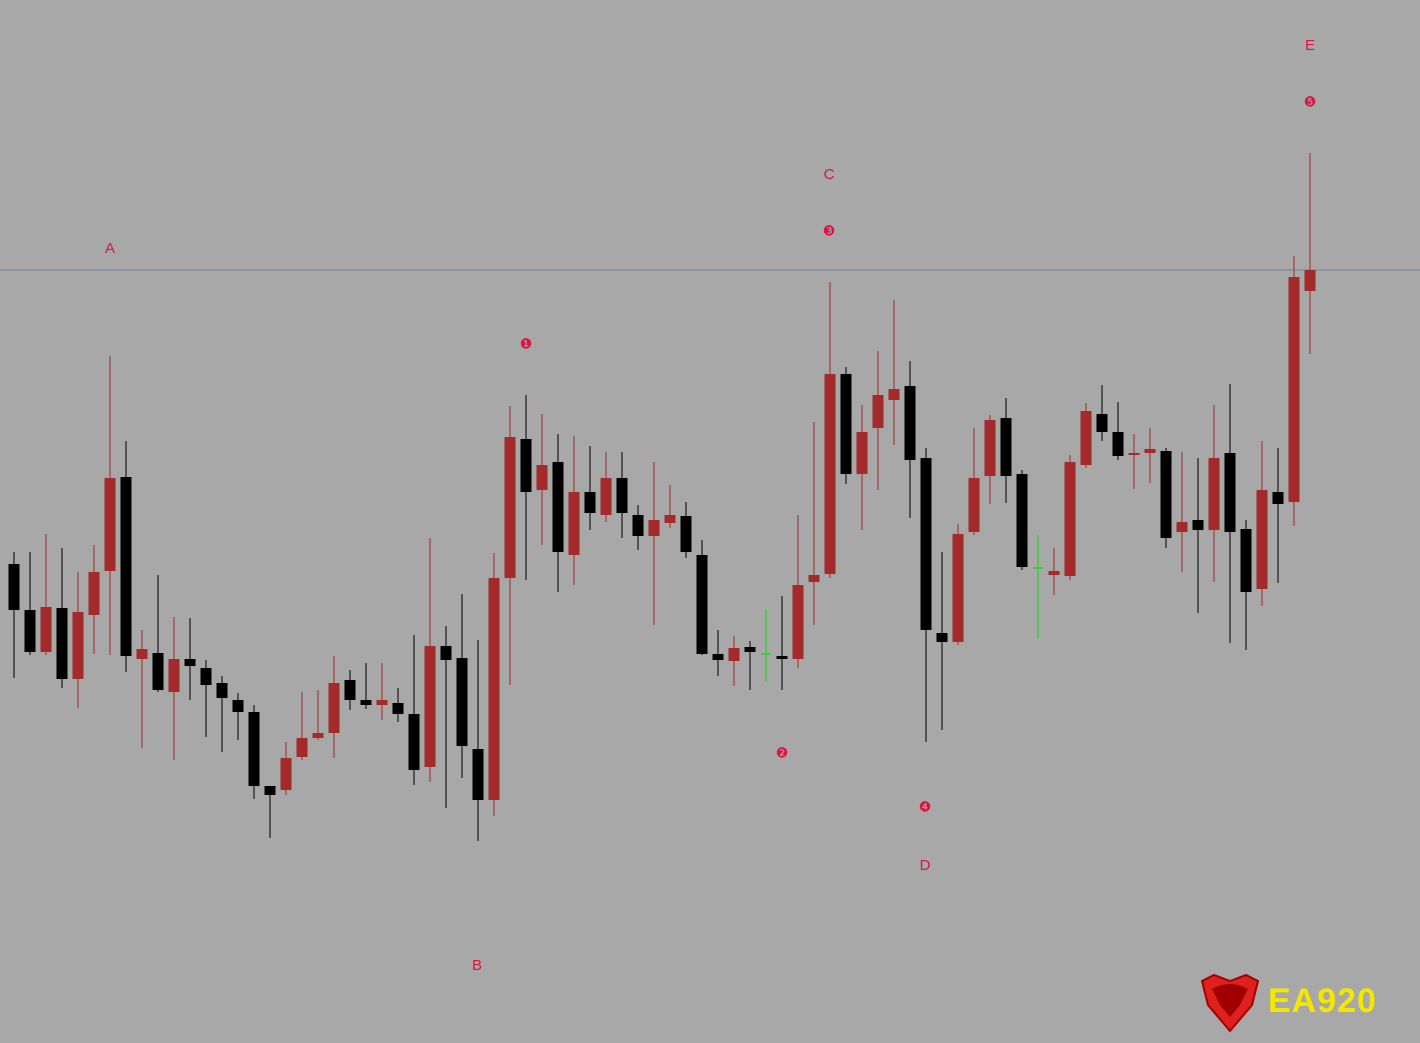  What do you see at coordinates (1310, 102) in the screenshot?
I see `annotation: ❺` at bounding box center [1310, 102].